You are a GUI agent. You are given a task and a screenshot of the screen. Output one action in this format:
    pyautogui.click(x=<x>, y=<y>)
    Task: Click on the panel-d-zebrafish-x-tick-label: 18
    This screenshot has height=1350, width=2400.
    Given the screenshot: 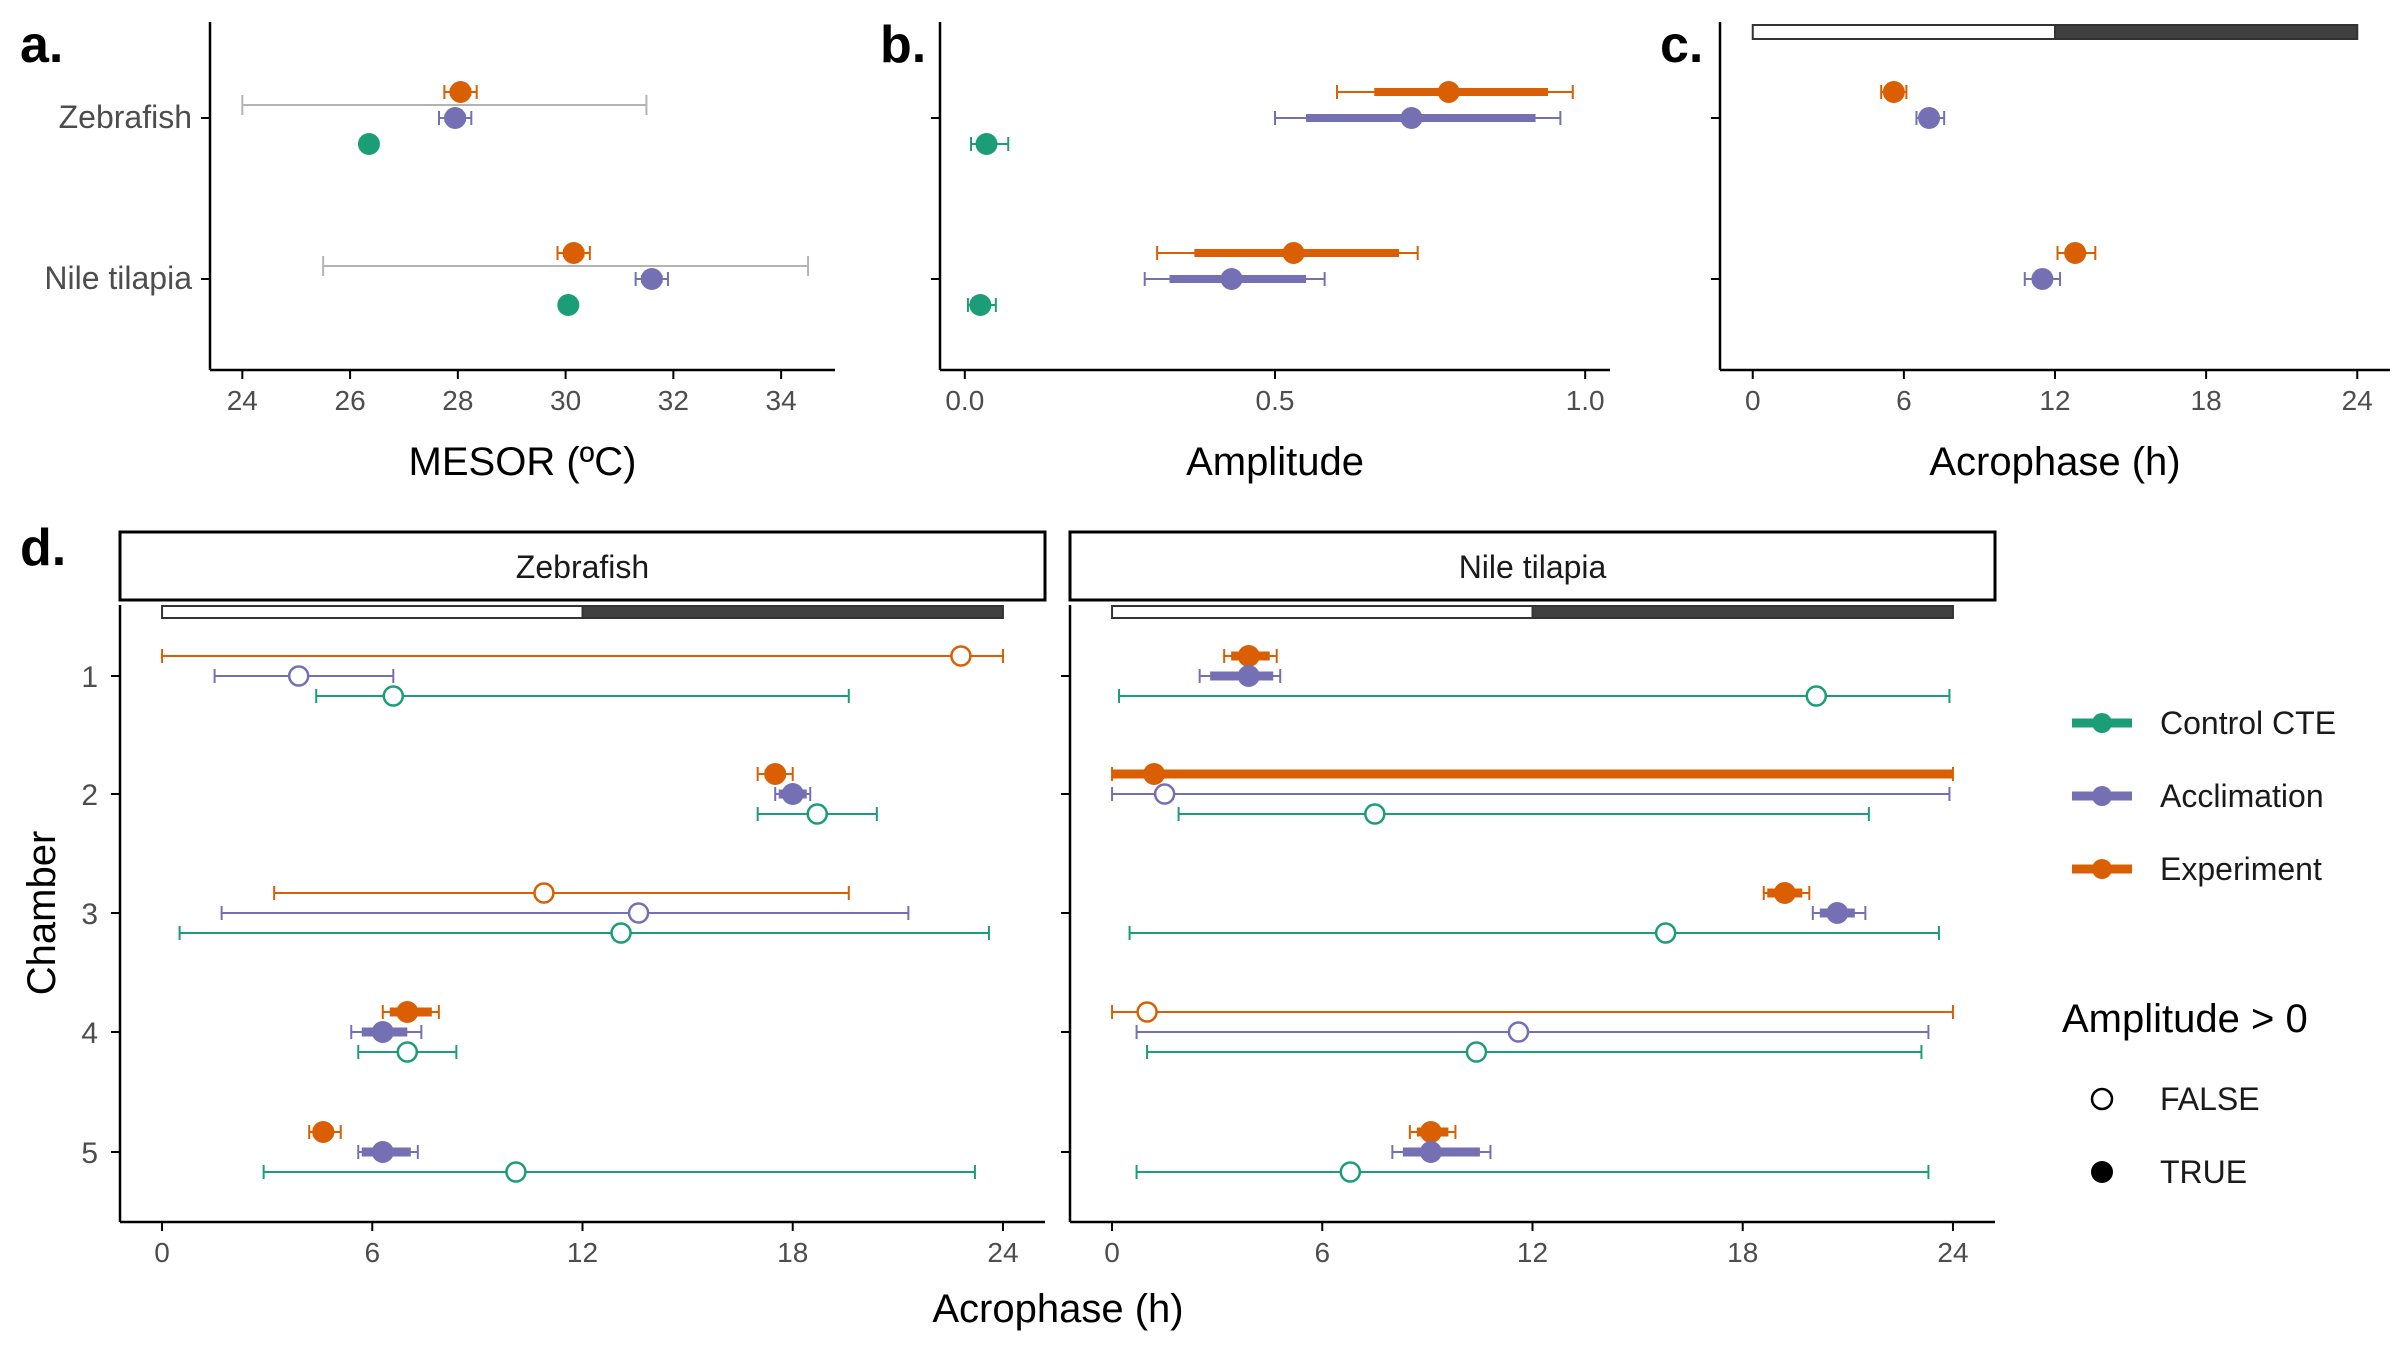 What is the action you would take?
    pyautogui.click(x=792, y=1252)
    